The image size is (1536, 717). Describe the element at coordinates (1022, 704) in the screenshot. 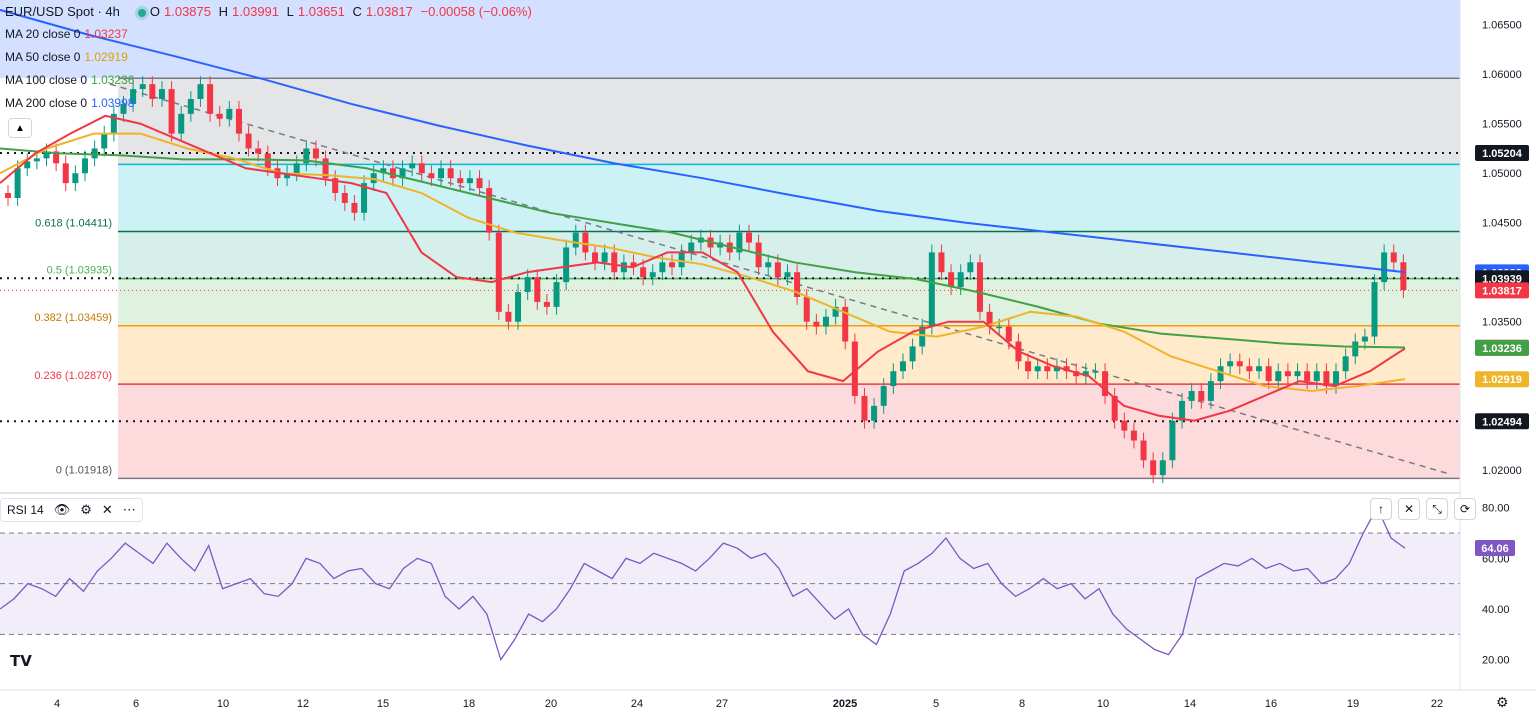

I see `time-tick: 8` at that location.